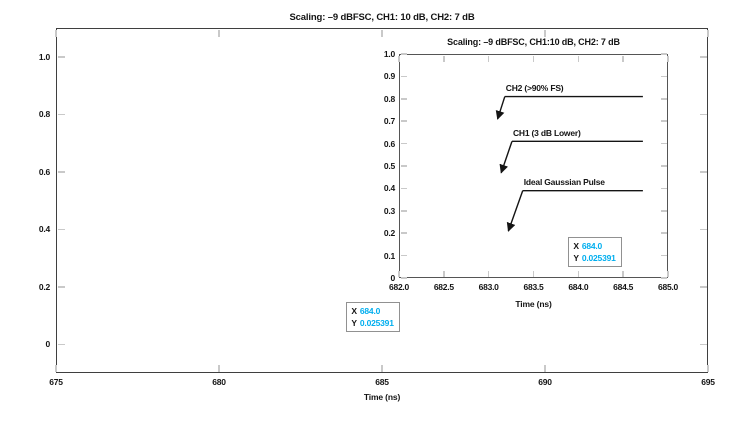  I want to click on inset-x-axis-label: Time (ns), so click(533, 304).